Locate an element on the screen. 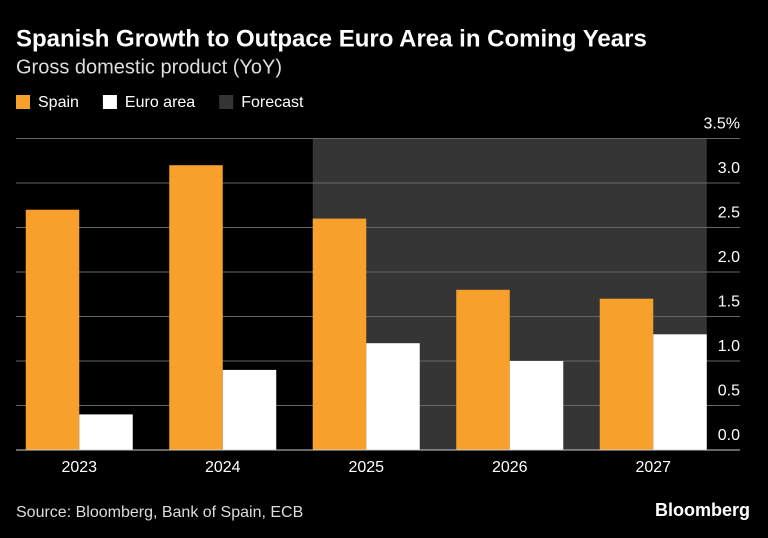 Image resolution: width=768 pixels, height=538 pixels. brand: Bloomberg is located at coordinates (702, 510).